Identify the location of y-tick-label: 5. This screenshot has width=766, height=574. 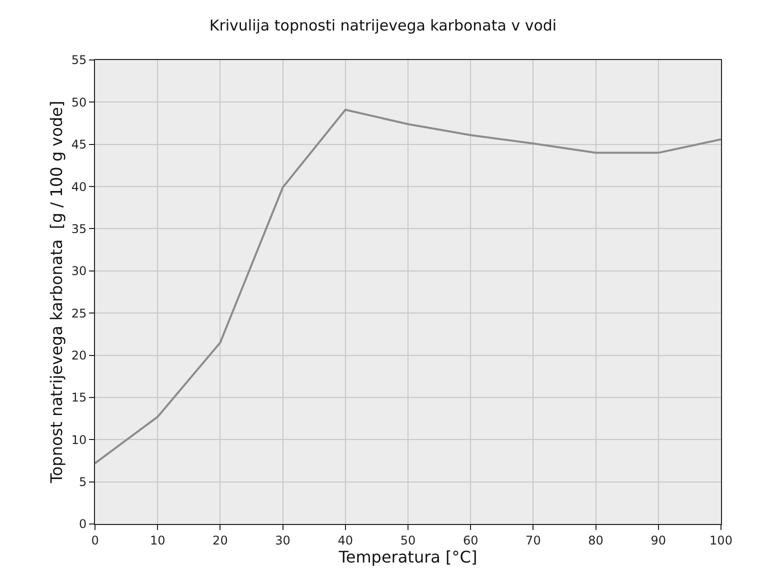
(82, 482).